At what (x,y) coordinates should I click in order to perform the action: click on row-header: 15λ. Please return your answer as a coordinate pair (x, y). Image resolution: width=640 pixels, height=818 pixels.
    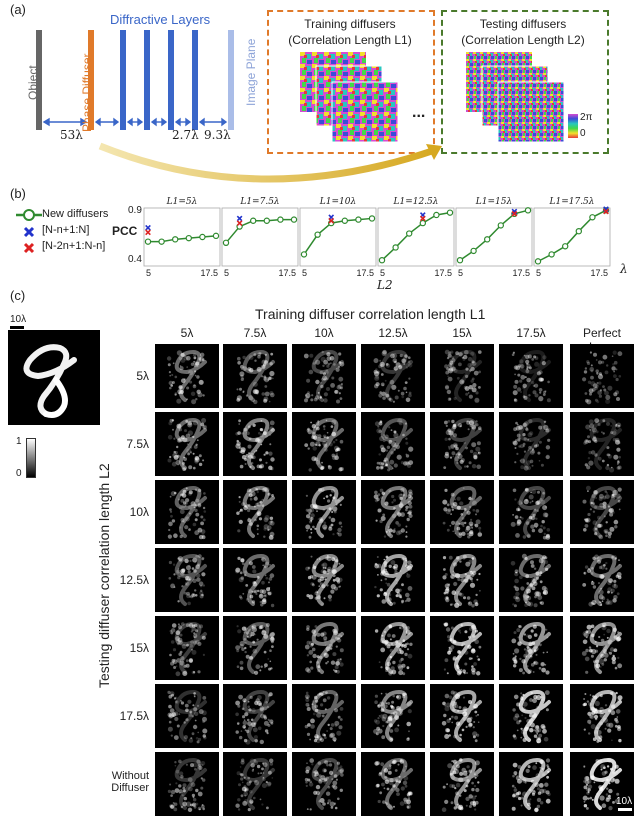
    Looking at the image, I should click on (139, 648).